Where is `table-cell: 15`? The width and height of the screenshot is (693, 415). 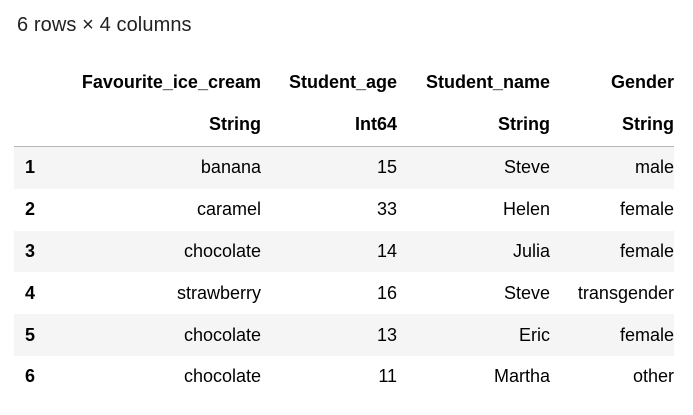 table-cell: 15 is located at coordinates (386, 167).